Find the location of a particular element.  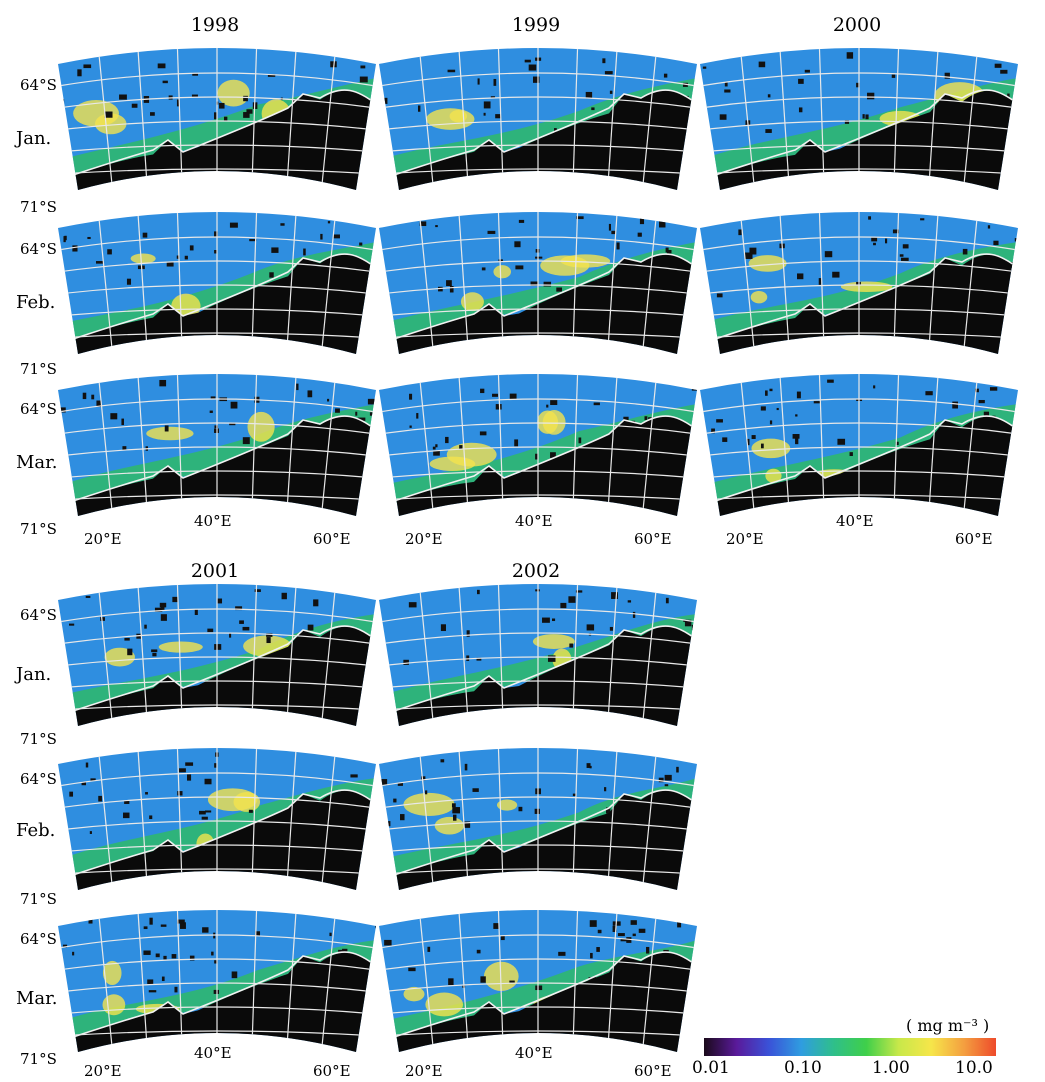

month-label-jan: Jan. is located at coordinates (34, 674).